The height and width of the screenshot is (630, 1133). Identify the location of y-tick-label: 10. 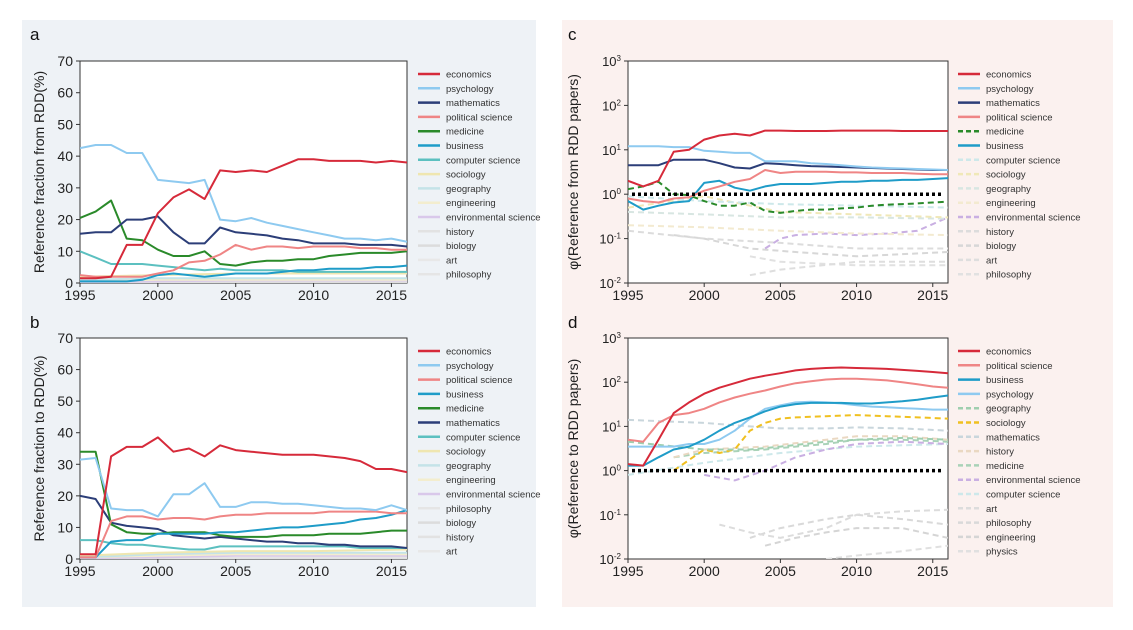
(65, 251).